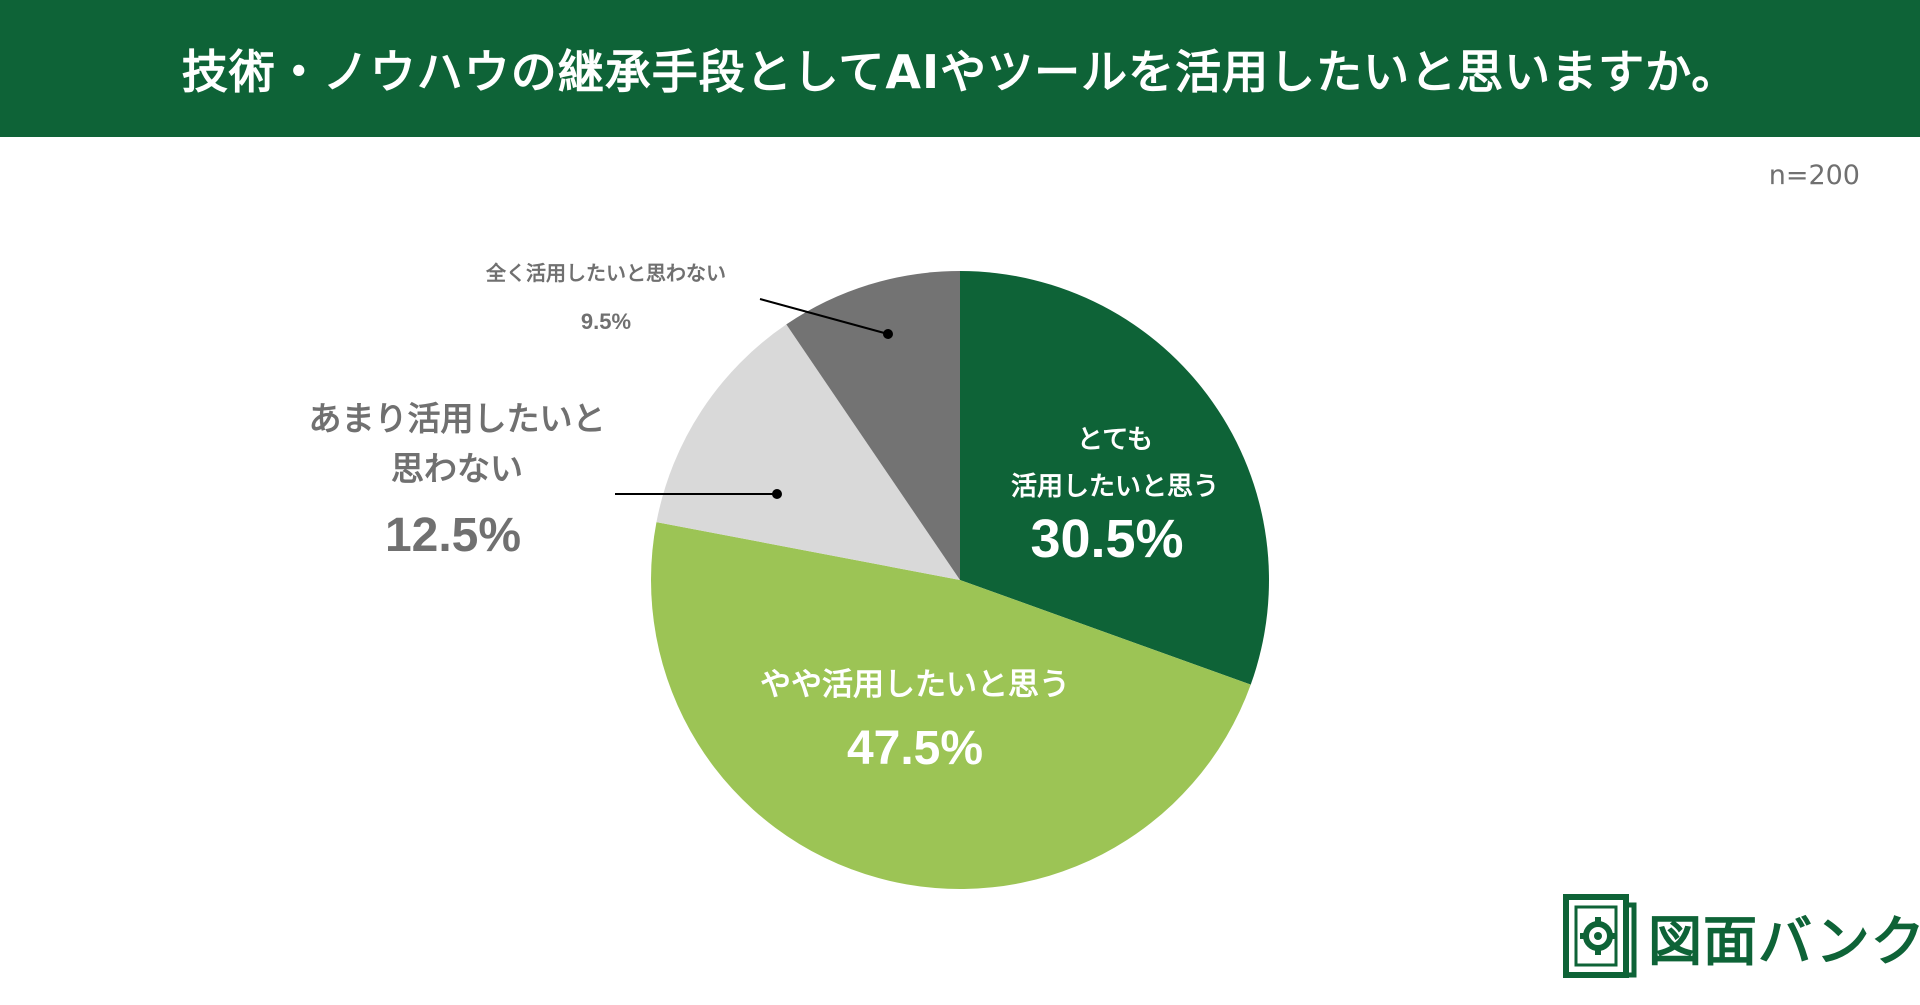 The height and width of the screenshot is (1005, 1920). Describe the element at coordinates (1115, 440) in the screenshot. I see `slice-label: とても` at that location.